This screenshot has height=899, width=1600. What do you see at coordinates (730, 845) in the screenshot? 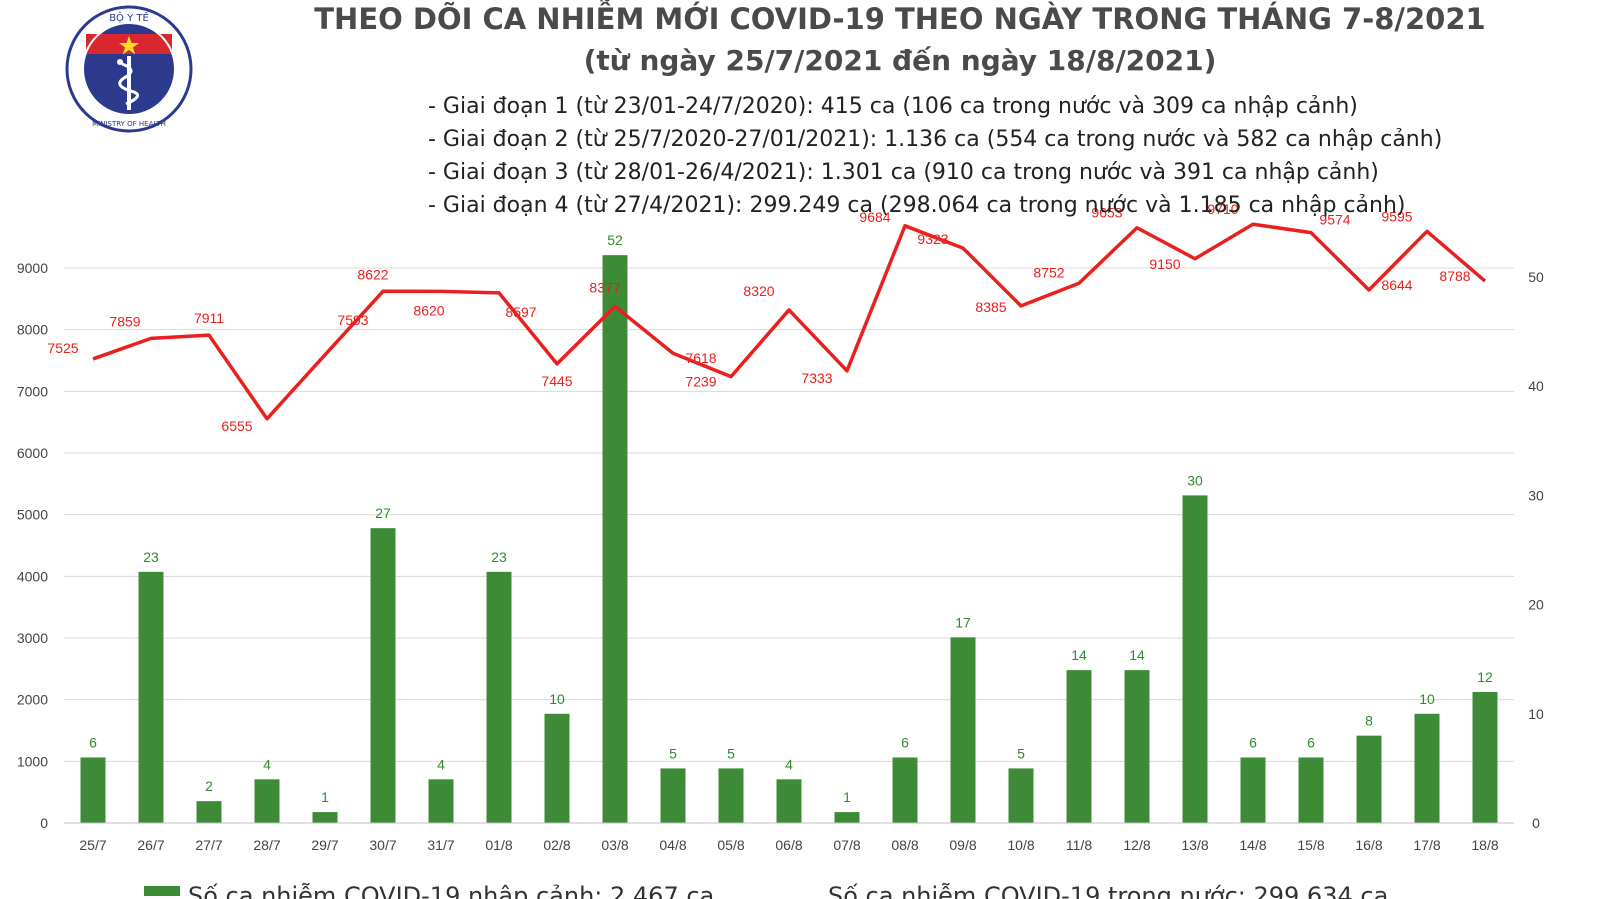
I see `x-tick-label: 05/8` at bounding box center [730, 845].